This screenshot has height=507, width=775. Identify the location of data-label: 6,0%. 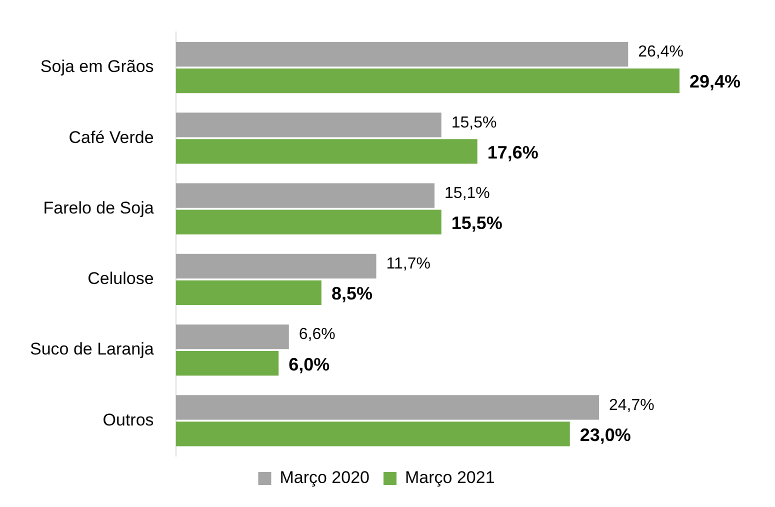
(309, 364).